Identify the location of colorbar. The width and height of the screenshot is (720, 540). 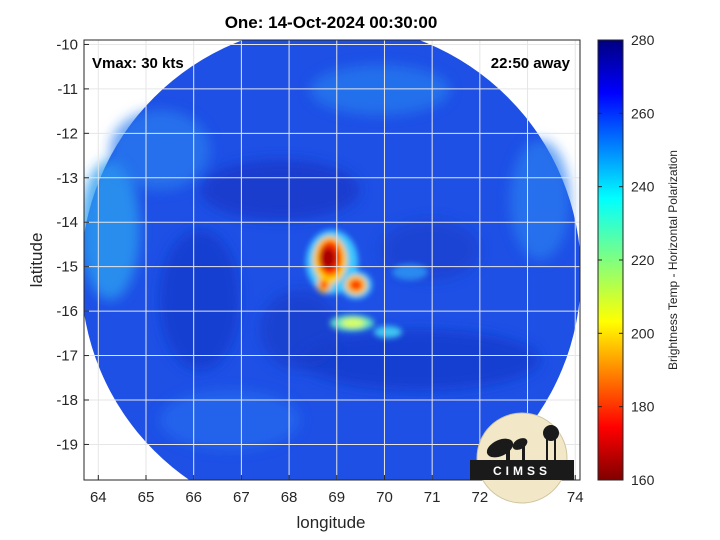
(610, 260).